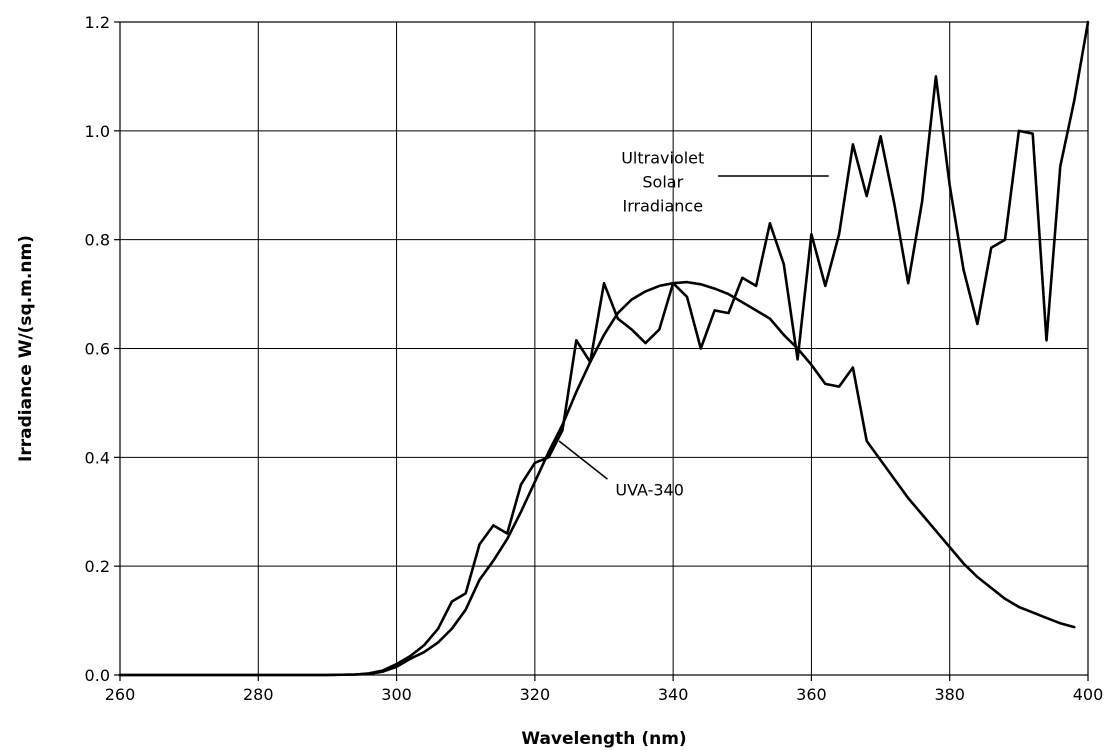 Image resolution: width=1108 pixels, height=750 pixels. Describe the element at coordinates (693, 323) in the screenshot. I see `annotation-group: Ultraviolet Solar Irradiance UVA-340` at that location.